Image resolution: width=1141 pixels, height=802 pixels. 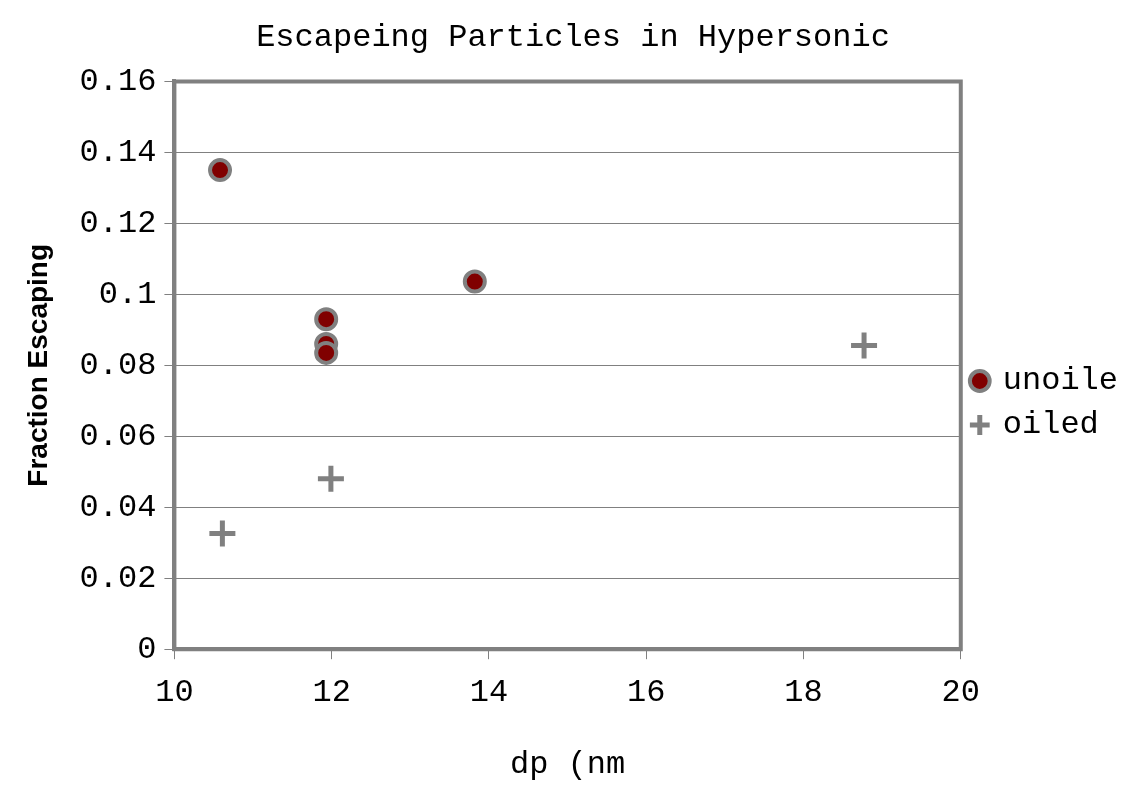 What do you see at coordinates (567, 765) in the screenshot?
I see `x-axis-title: dp (nm` at bounding box center [567, 765].